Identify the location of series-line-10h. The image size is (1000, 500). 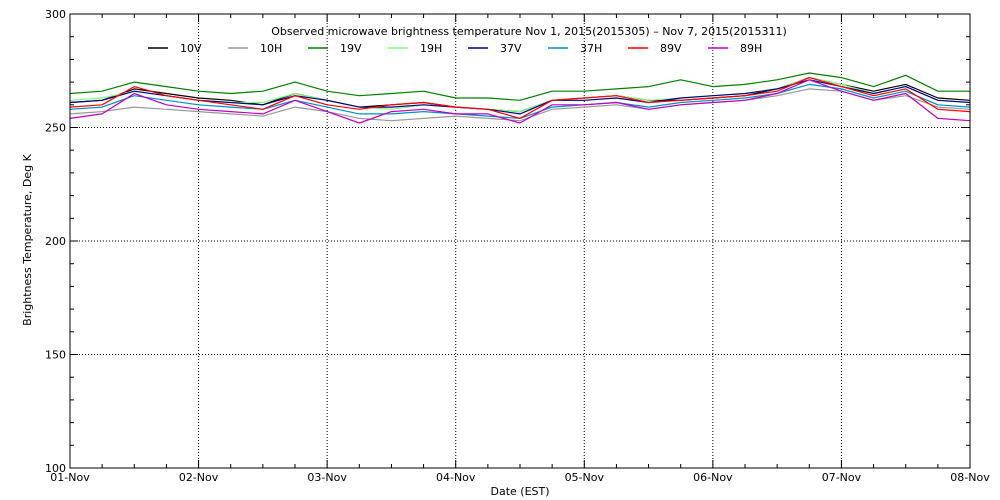
(520, 105).